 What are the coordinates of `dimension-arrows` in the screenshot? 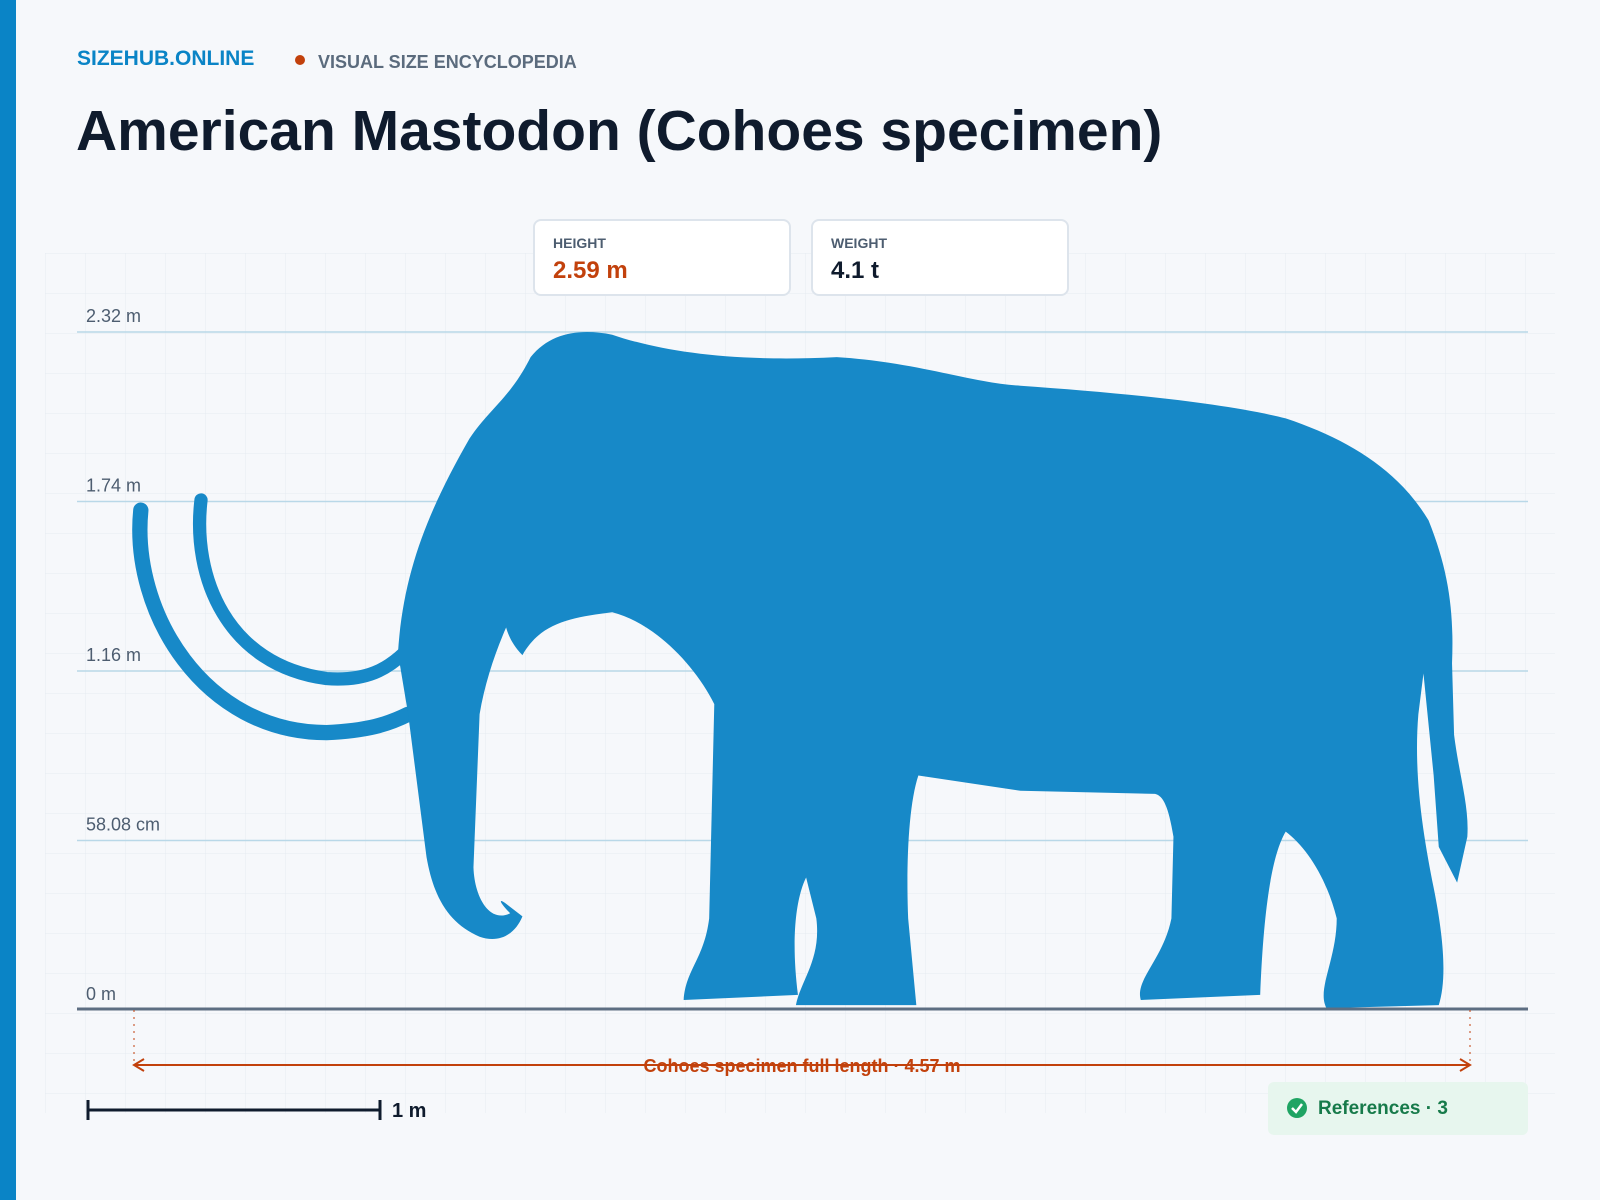 It's located at (802, 1065).